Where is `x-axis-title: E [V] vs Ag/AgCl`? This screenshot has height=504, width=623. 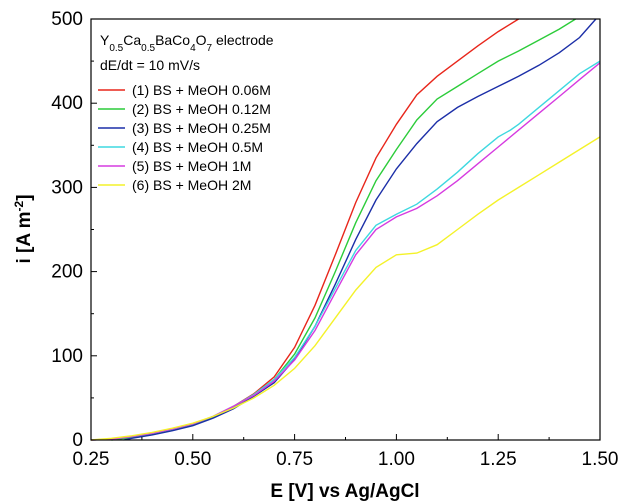
x-axis-title: E [V] vs Ag/AgCl is located at coordinates (344, 491).